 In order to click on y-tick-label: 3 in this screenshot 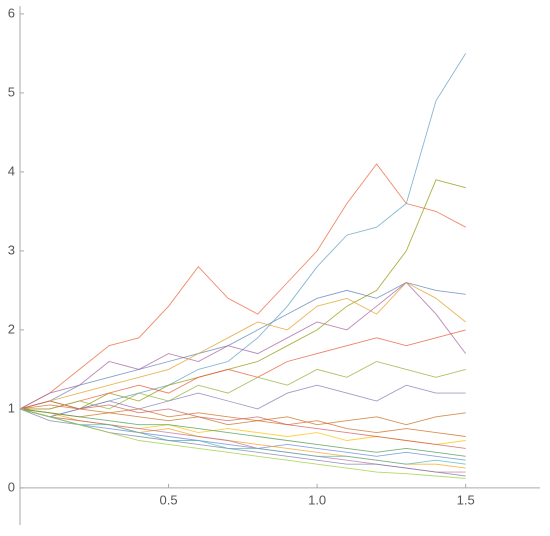, I will do `click(11, 249)`.